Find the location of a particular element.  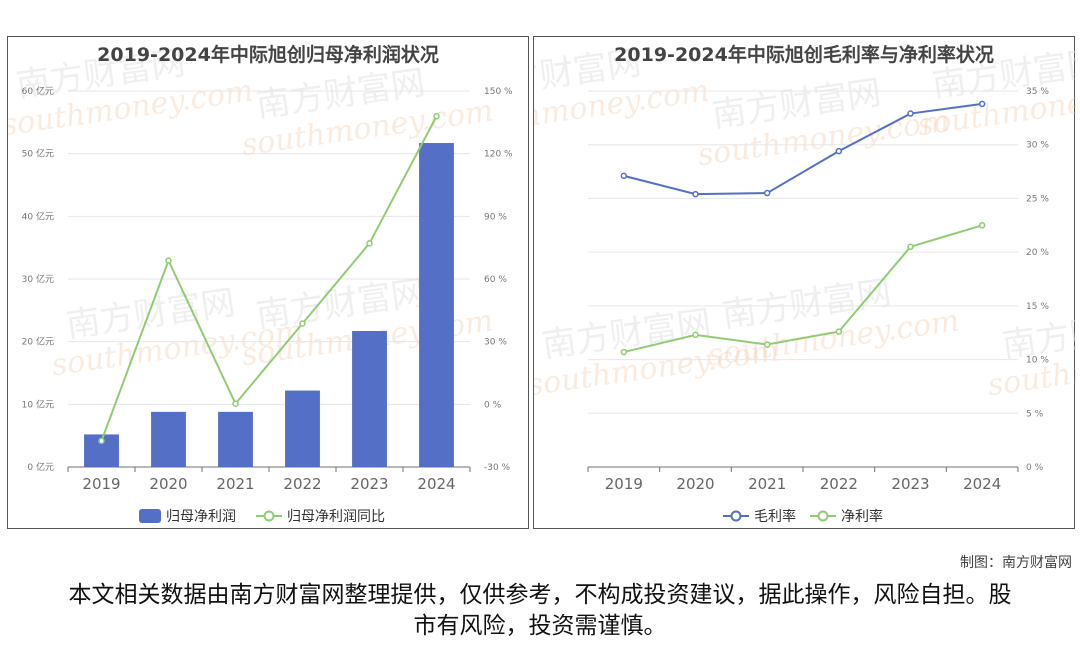

right-axis-tick-label: 60 % is located at coordinates (495, 280).